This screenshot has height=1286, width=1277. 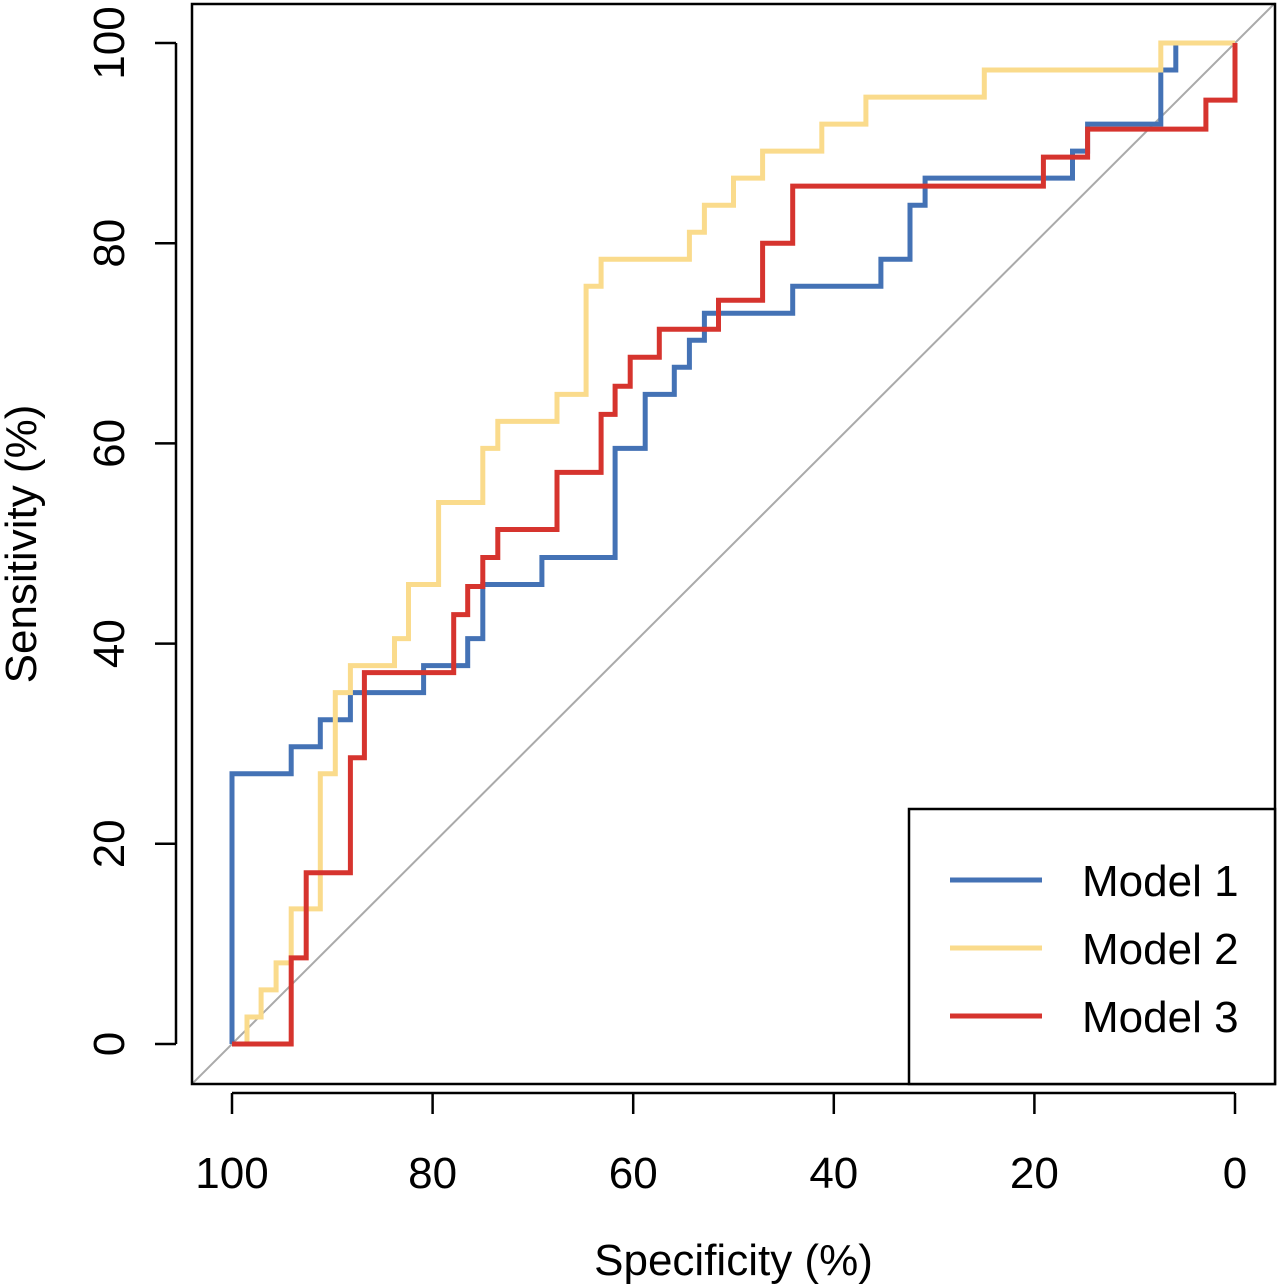 I want to click on x-tick-label: 60, so click(x=633, y=1173).